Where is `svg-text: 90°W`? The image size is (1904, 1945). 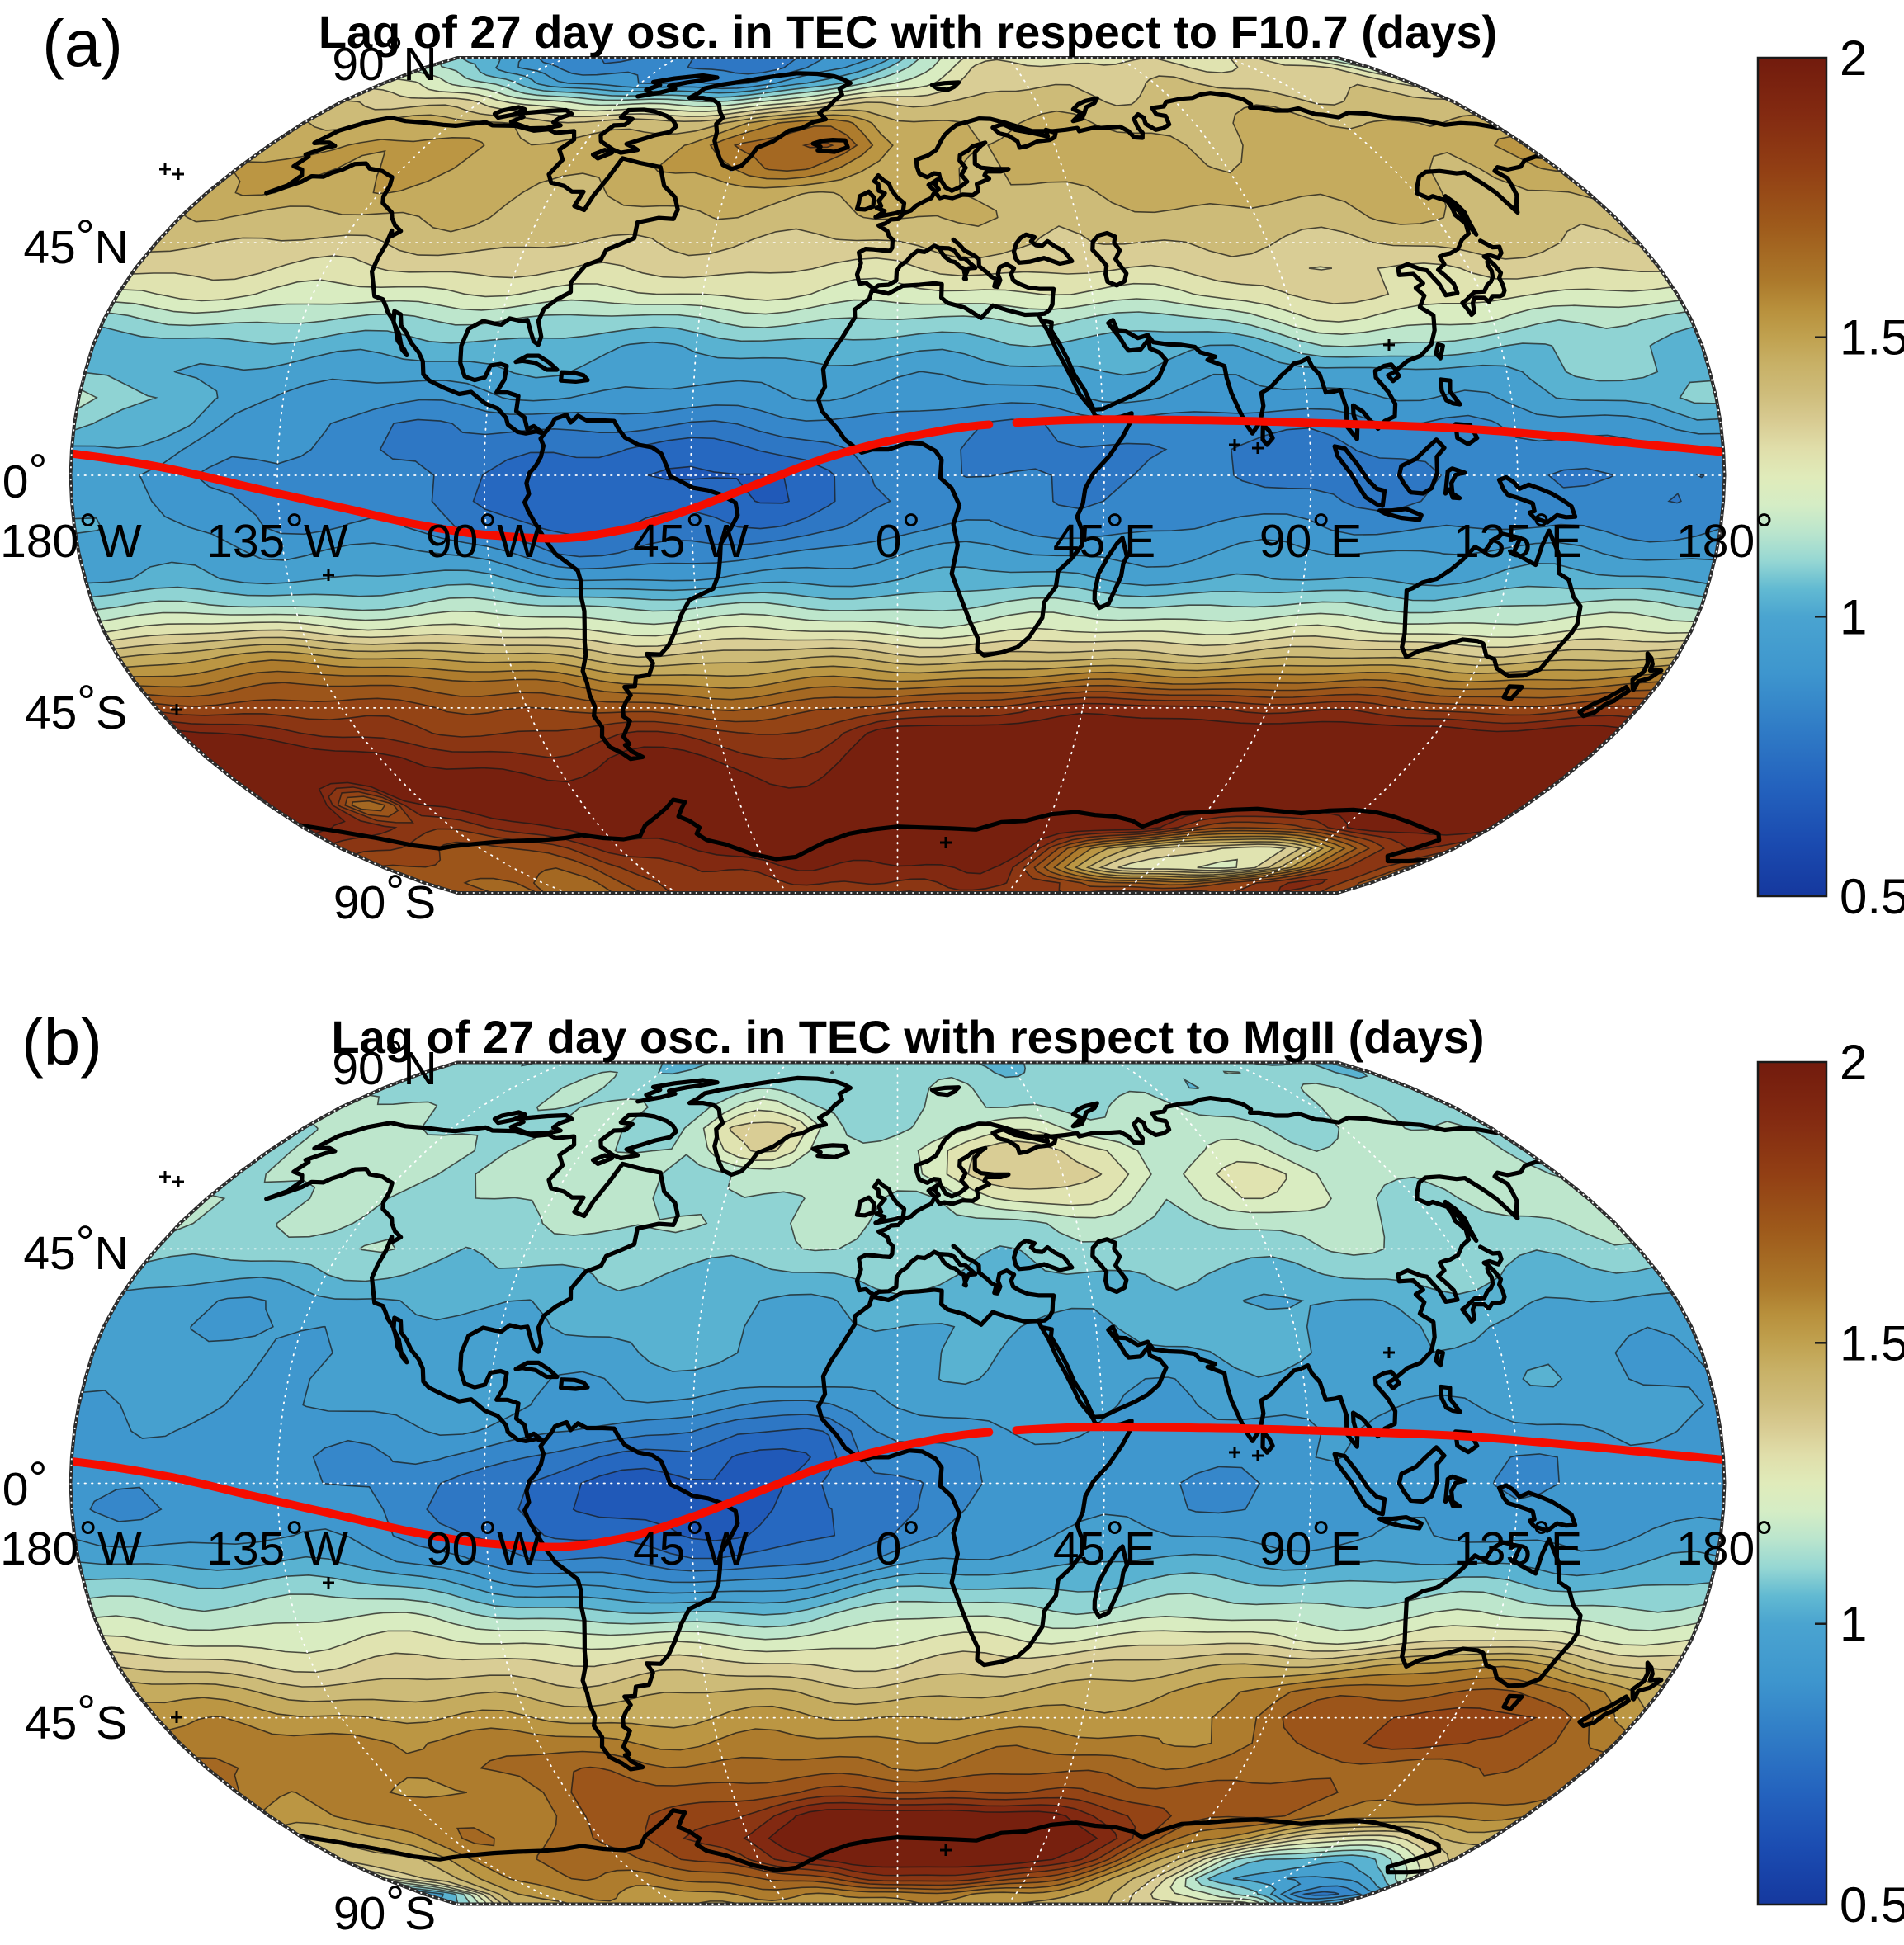 svg-text: 90°W is located at coordinates (483, 1543).